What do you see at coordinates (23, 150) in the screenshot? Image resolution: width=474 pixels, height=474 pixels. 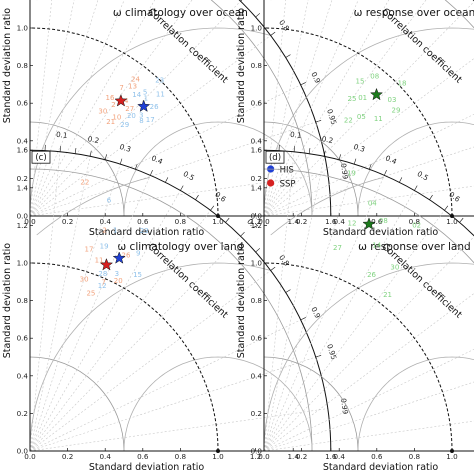 I see `y-tick-label: 1.6` at bounding box center [23, 150].